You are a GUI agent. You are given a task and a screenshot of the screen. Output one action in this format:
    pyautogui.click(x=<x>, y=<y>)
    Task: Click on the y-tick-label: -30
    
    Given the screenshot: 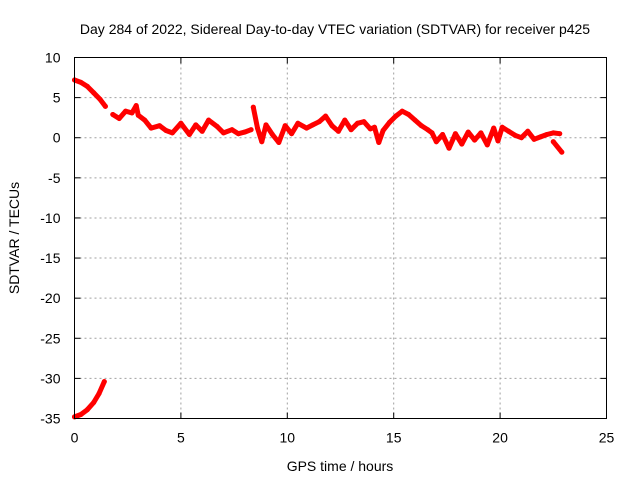 What is the action you would take?
    pyautogui.click(x=50, y=378)
    